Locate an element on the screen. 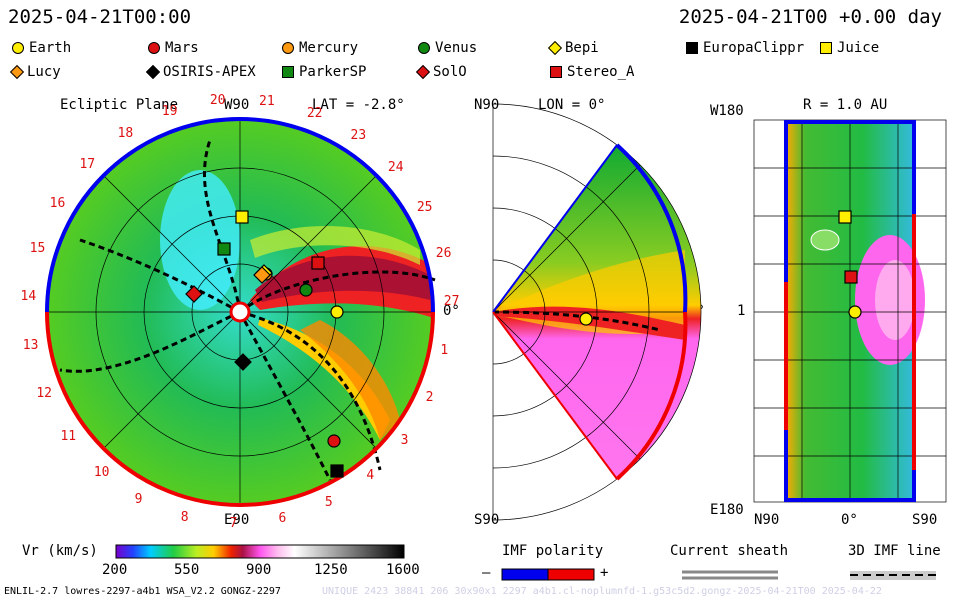 Image resolution: width=960 pixels, height=600 pixels. legend-item-mars: Mars is located at coordinates (173, 48).